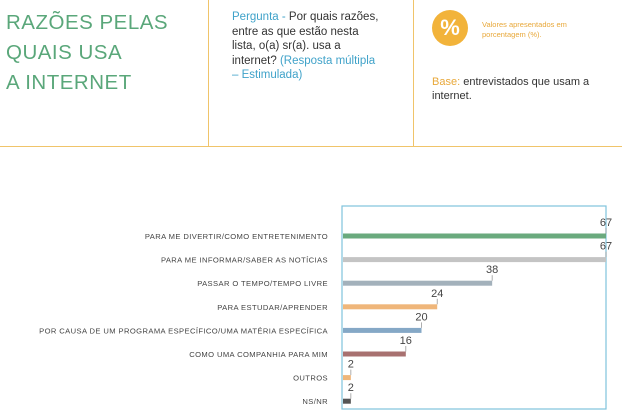 The height and width of the screenshot is (416, 622). Describe the element at coordinates (421, 317) in the screenshot. I see `value-label: 20` at that location.